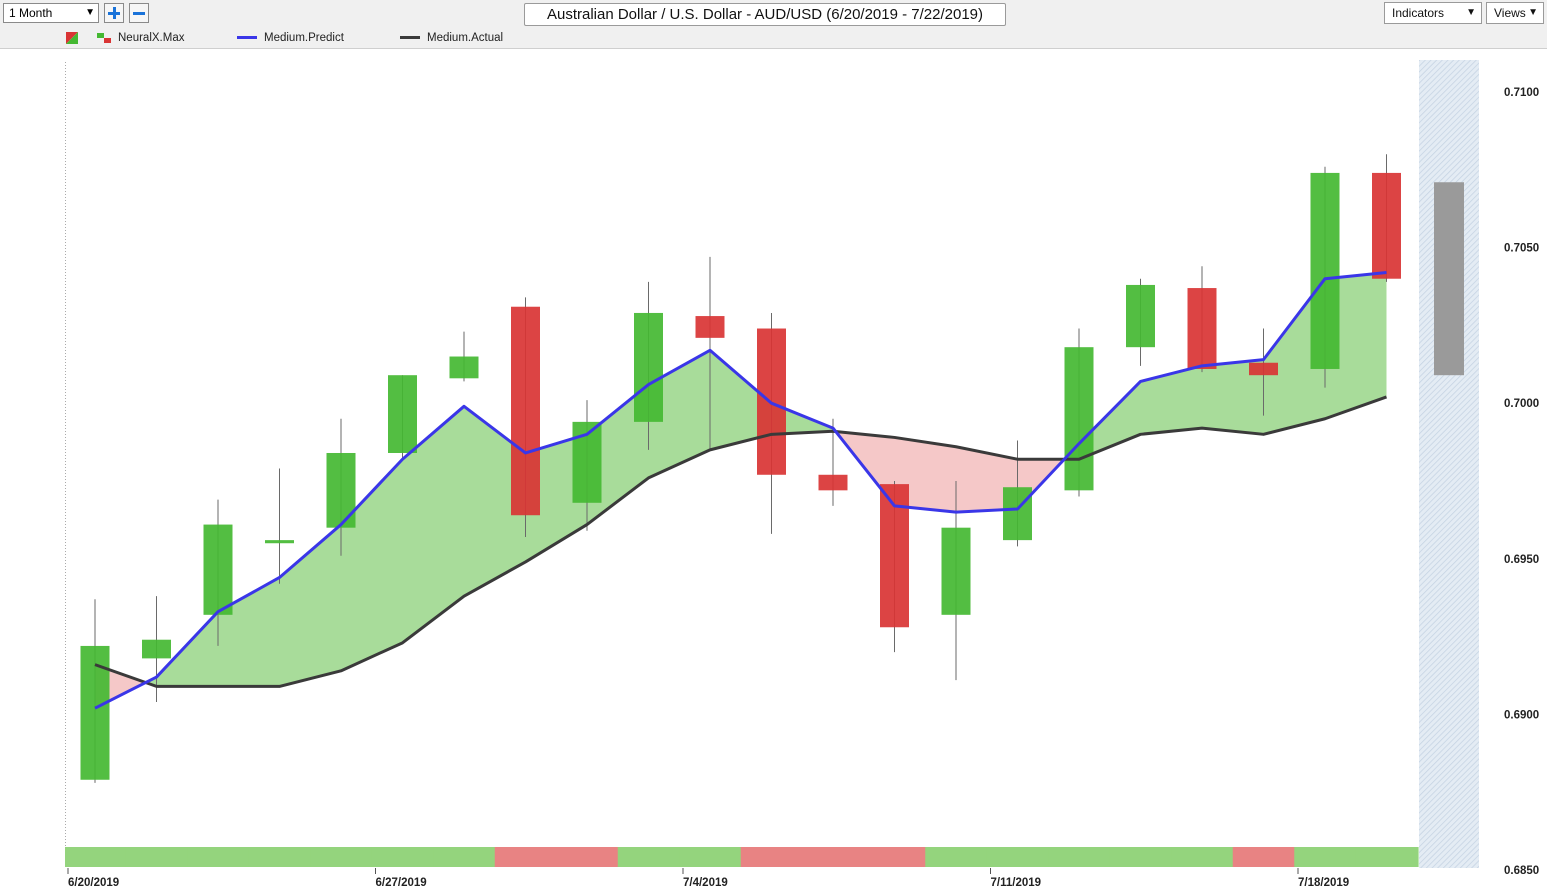 This screenshot has height=892, width=1547. Describe the element at coordinates (1323, 883) in the screenshot. I see `x-tick-label: 7/18/2019` at that location.